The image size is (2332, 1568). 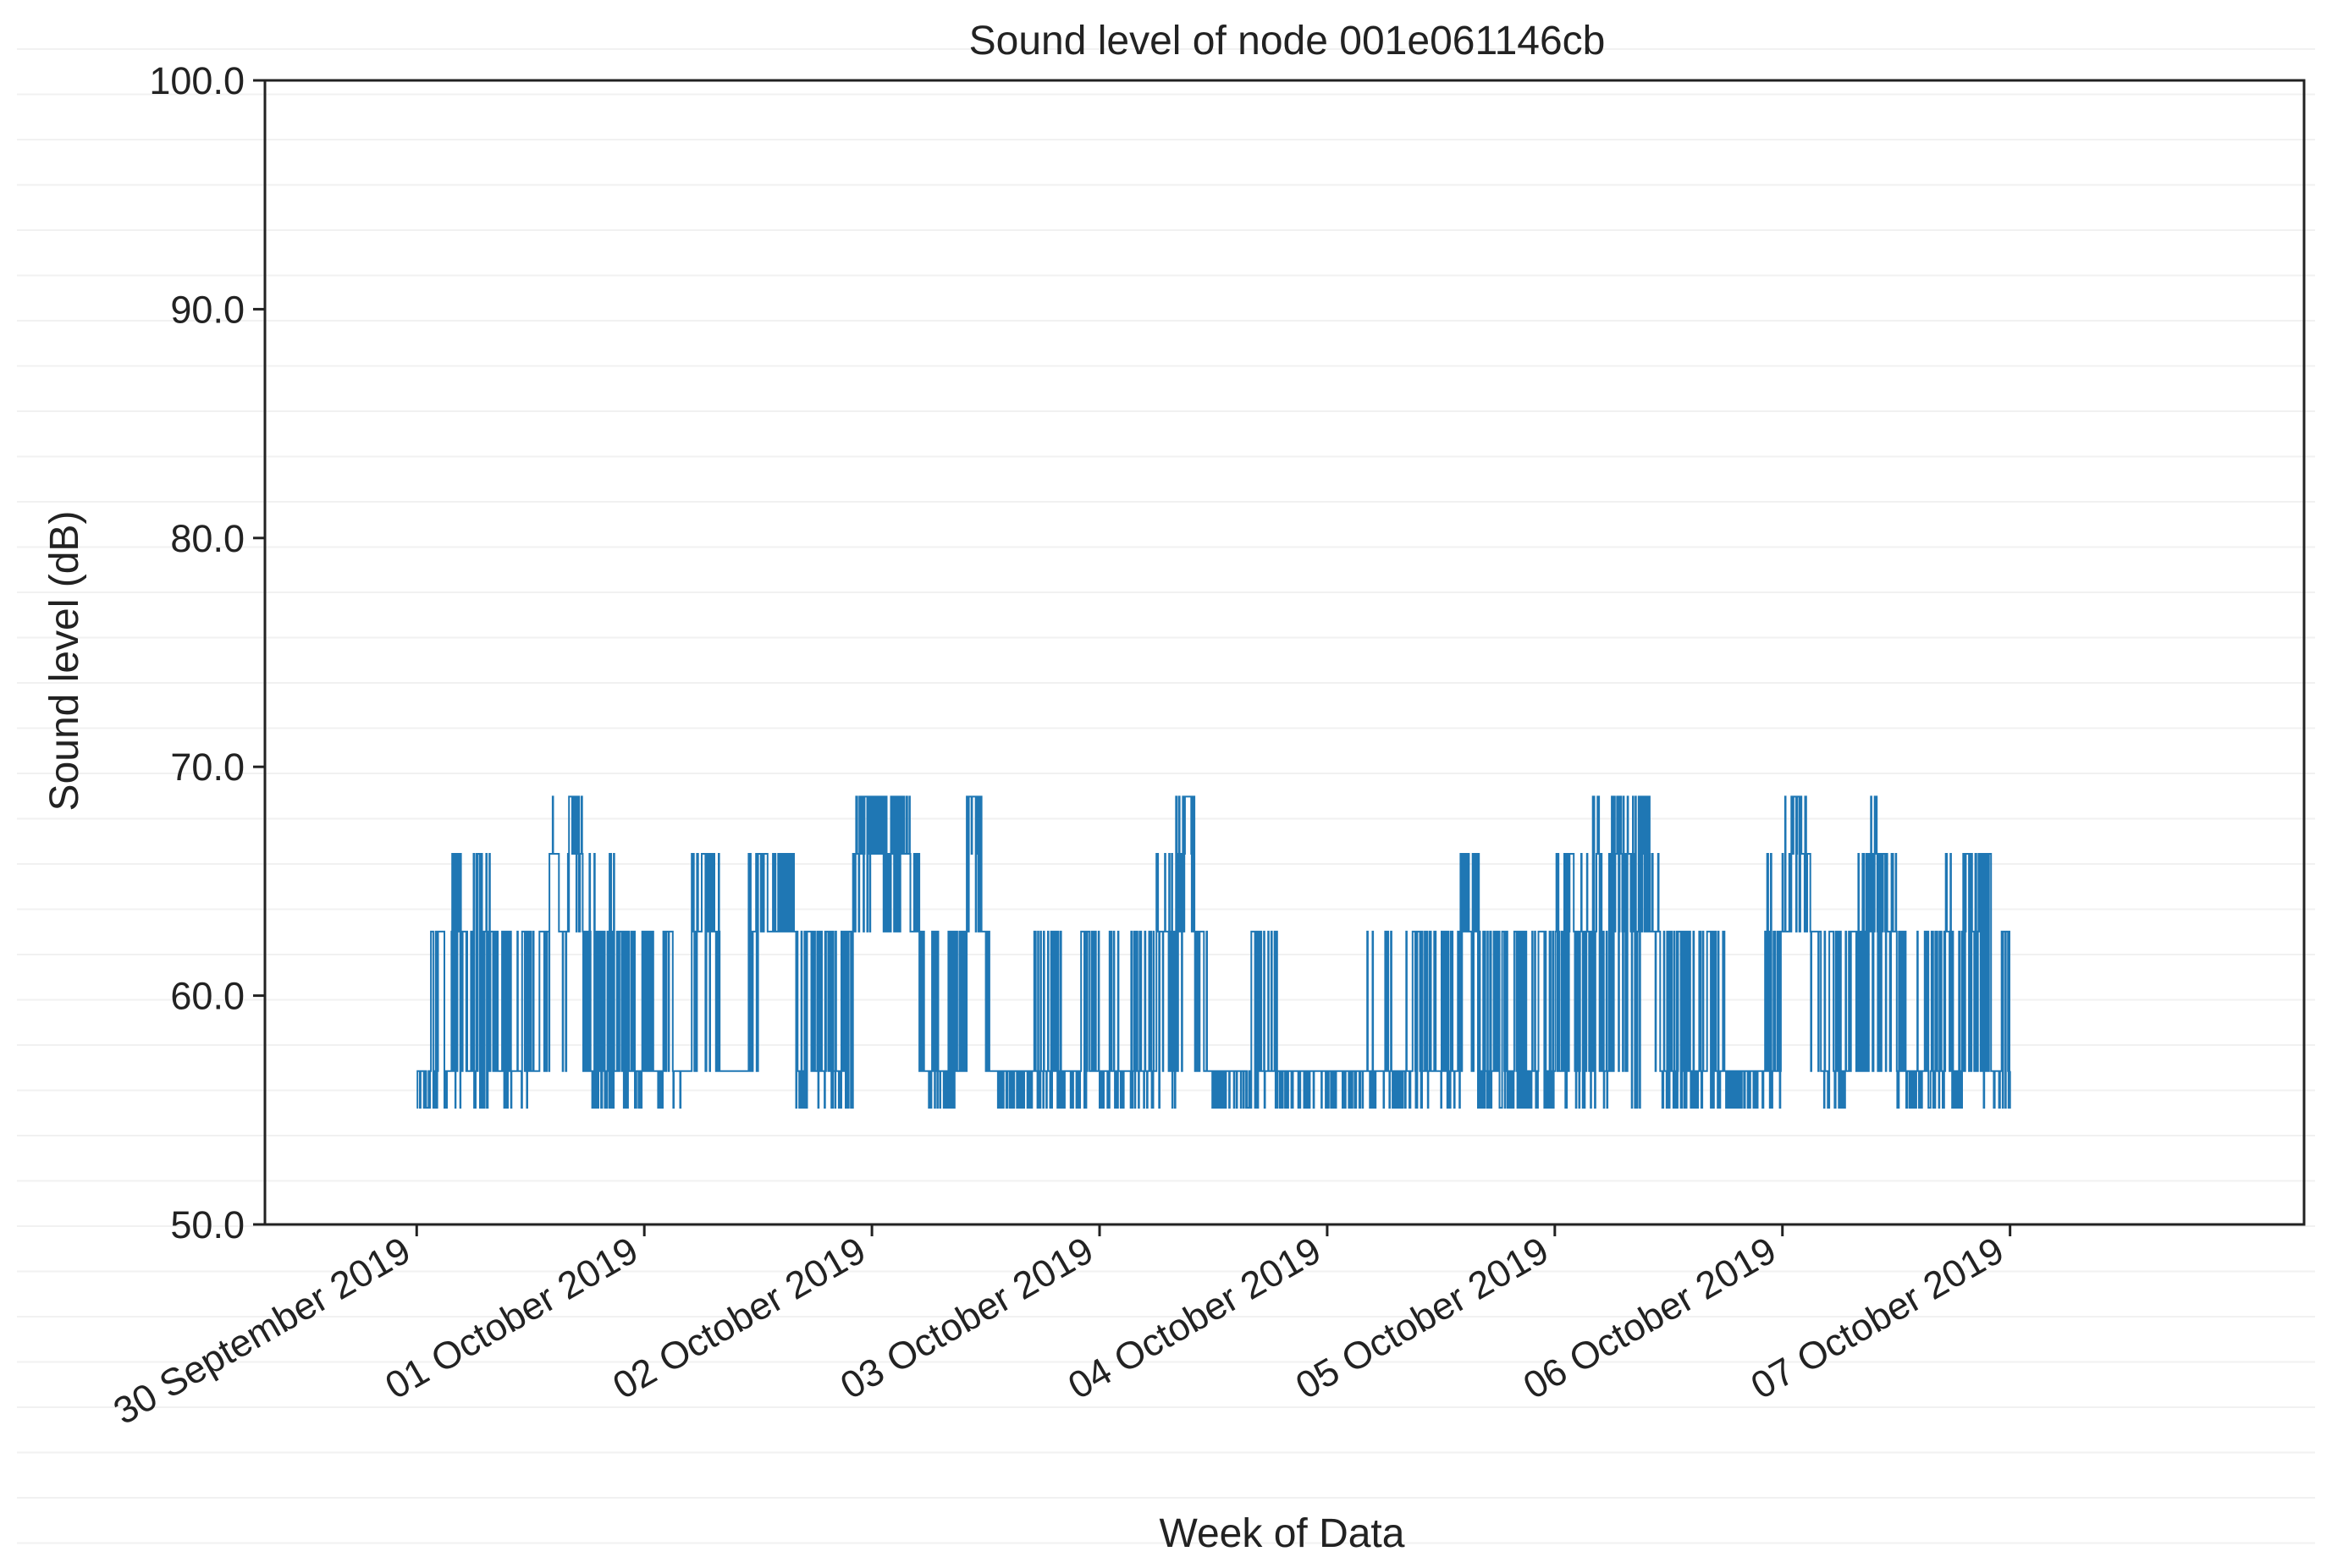 What do you see at coordinates (1422, 1317) in the screenshot?
I see `x-tick-label: 05 October 2019` at bounding box center [1422, 1317].